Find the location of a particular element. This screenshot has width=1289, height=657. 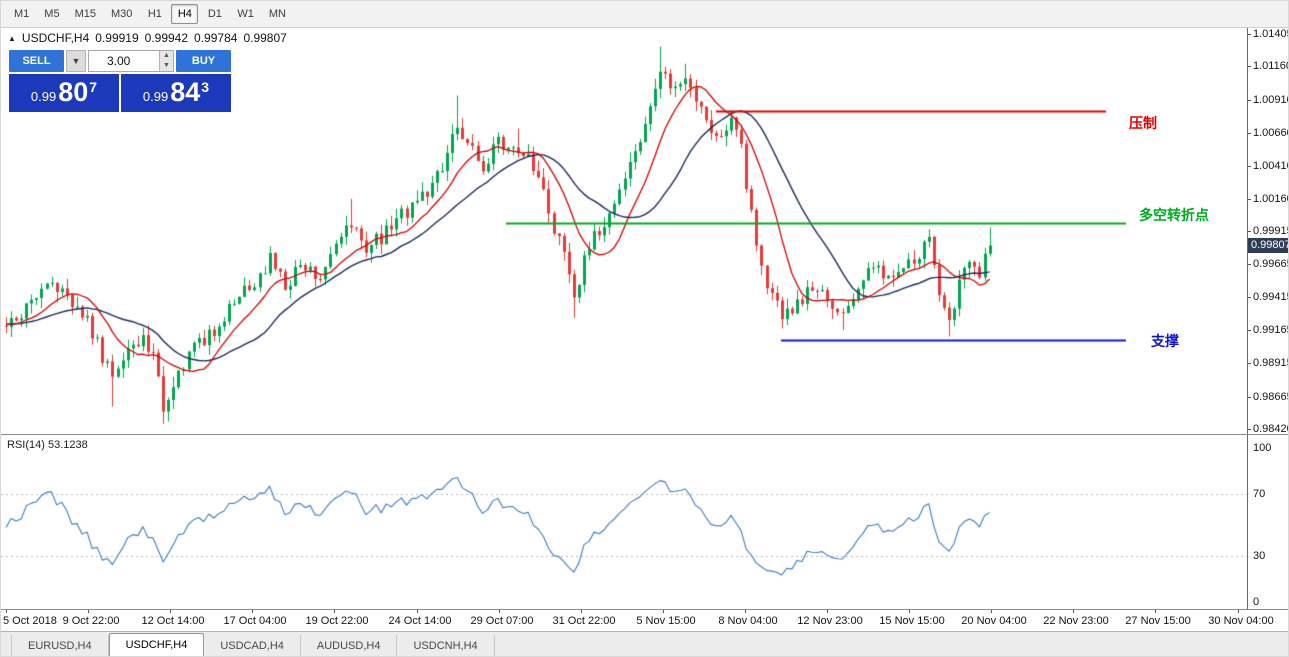

sell-price-display: 0.99 80 7 is located at coordinates (64, 93).